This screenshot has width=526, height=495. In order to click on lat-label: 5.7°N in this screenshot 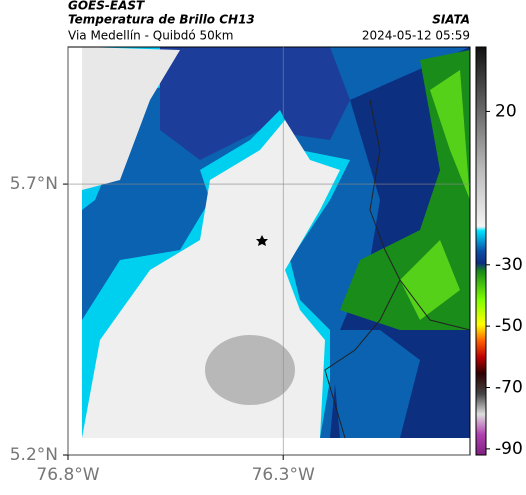, I will do `click(34, 184)`.